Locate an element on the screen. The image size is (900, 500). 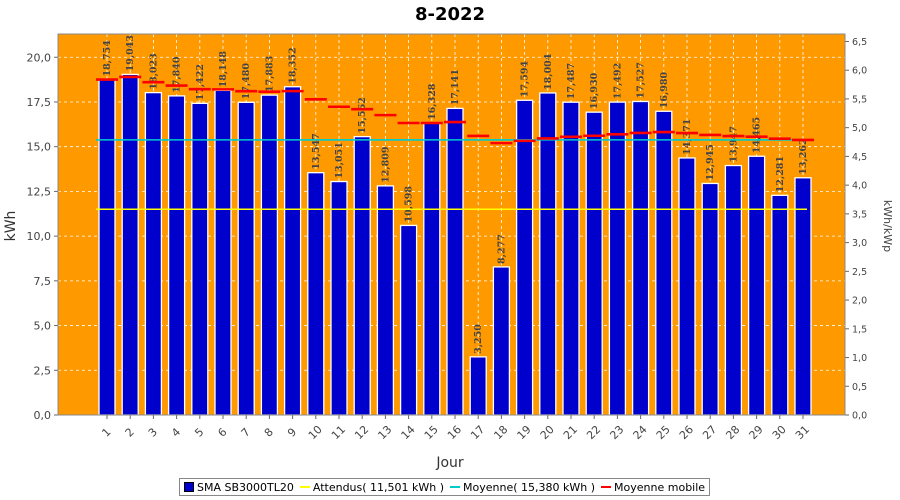
data-label: 18,148 is located at coordinates (223, 69).